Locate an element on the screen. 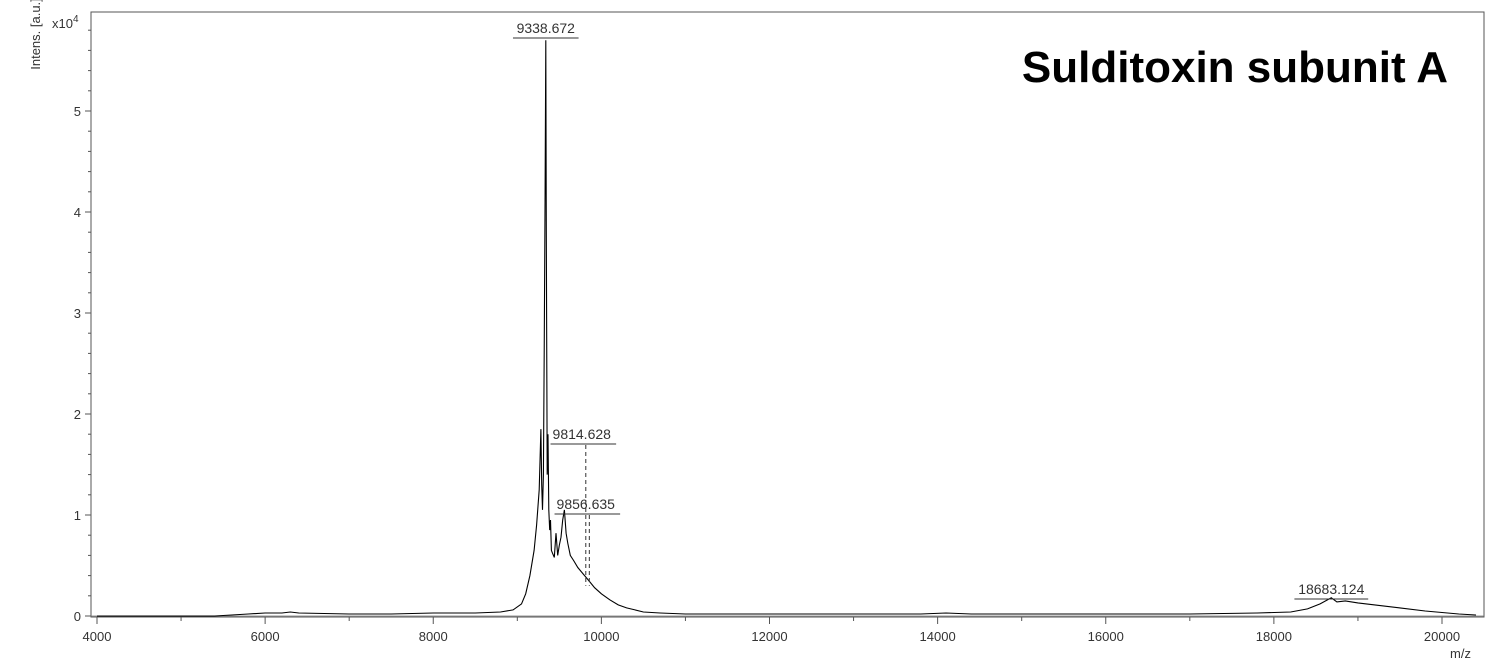 The height and width of the screenshot is (668, 1490). y-axis-multiplier: x104 is located at coordinates (65, 22).